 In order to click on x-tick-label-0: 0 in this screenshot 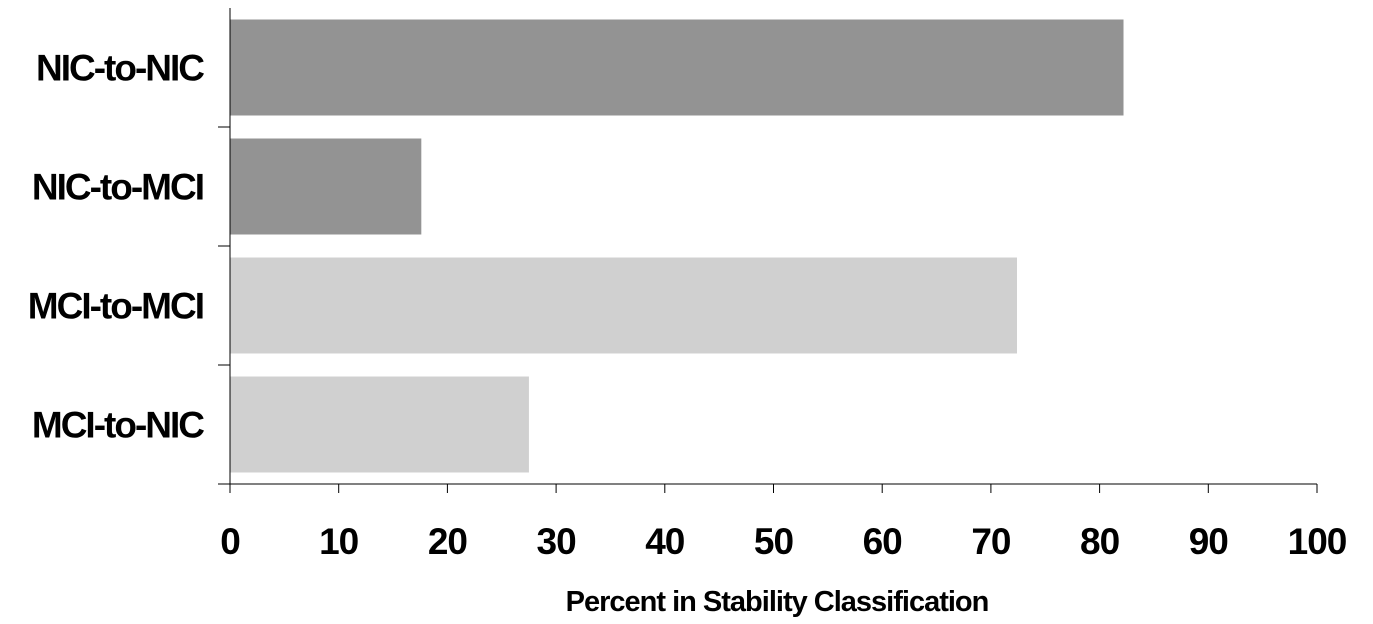, I will do `click(230, 541)`.